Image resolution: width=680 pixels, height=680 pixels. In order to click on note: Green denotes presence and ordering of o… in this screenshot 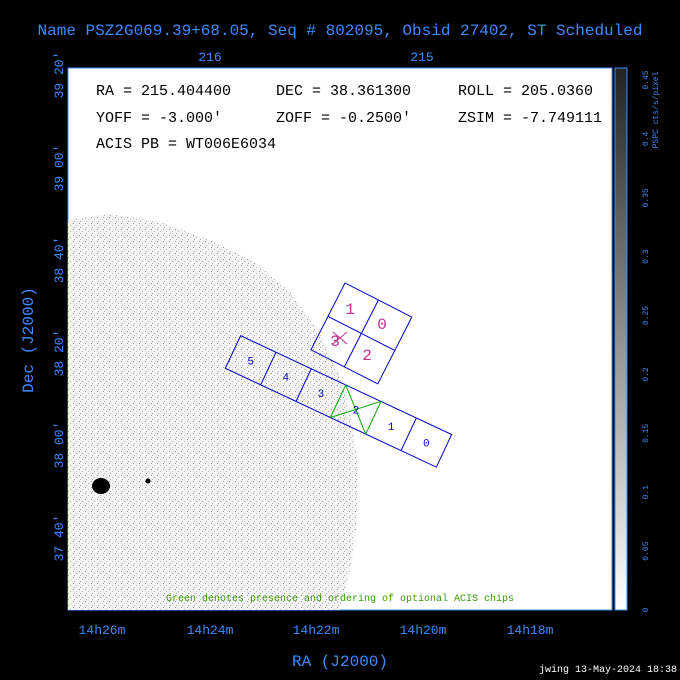, I will do `click(340, 599)`.